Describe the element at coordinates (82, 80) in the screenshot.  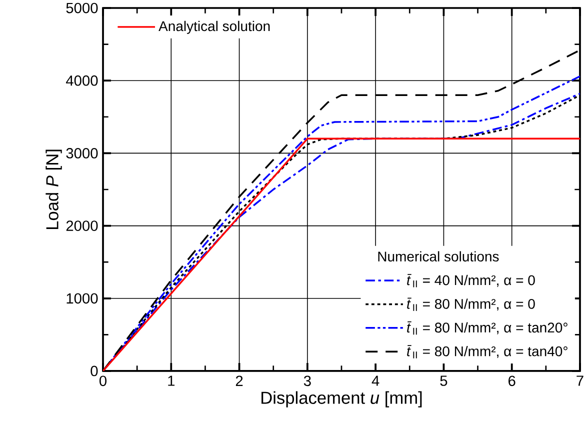
I see `y-tick-label: 4000` at that location.